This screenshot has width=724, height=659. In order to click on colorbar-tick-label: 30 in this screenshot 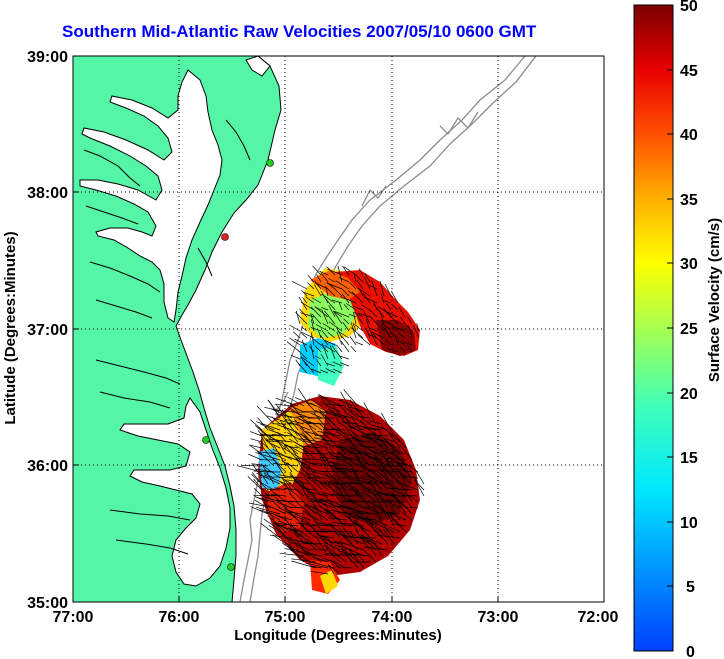, I will do `click(689, 264)`.